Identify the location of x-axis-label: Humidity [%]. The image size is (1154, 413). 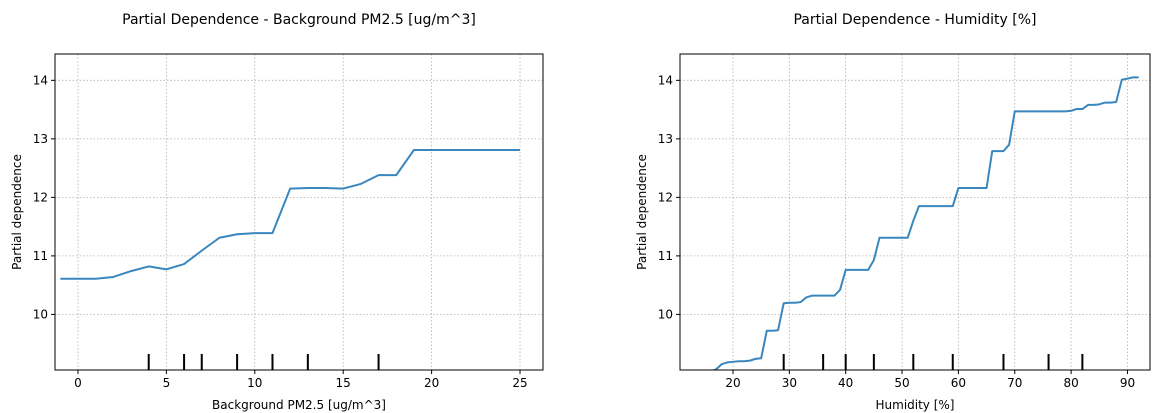
(915, 405).